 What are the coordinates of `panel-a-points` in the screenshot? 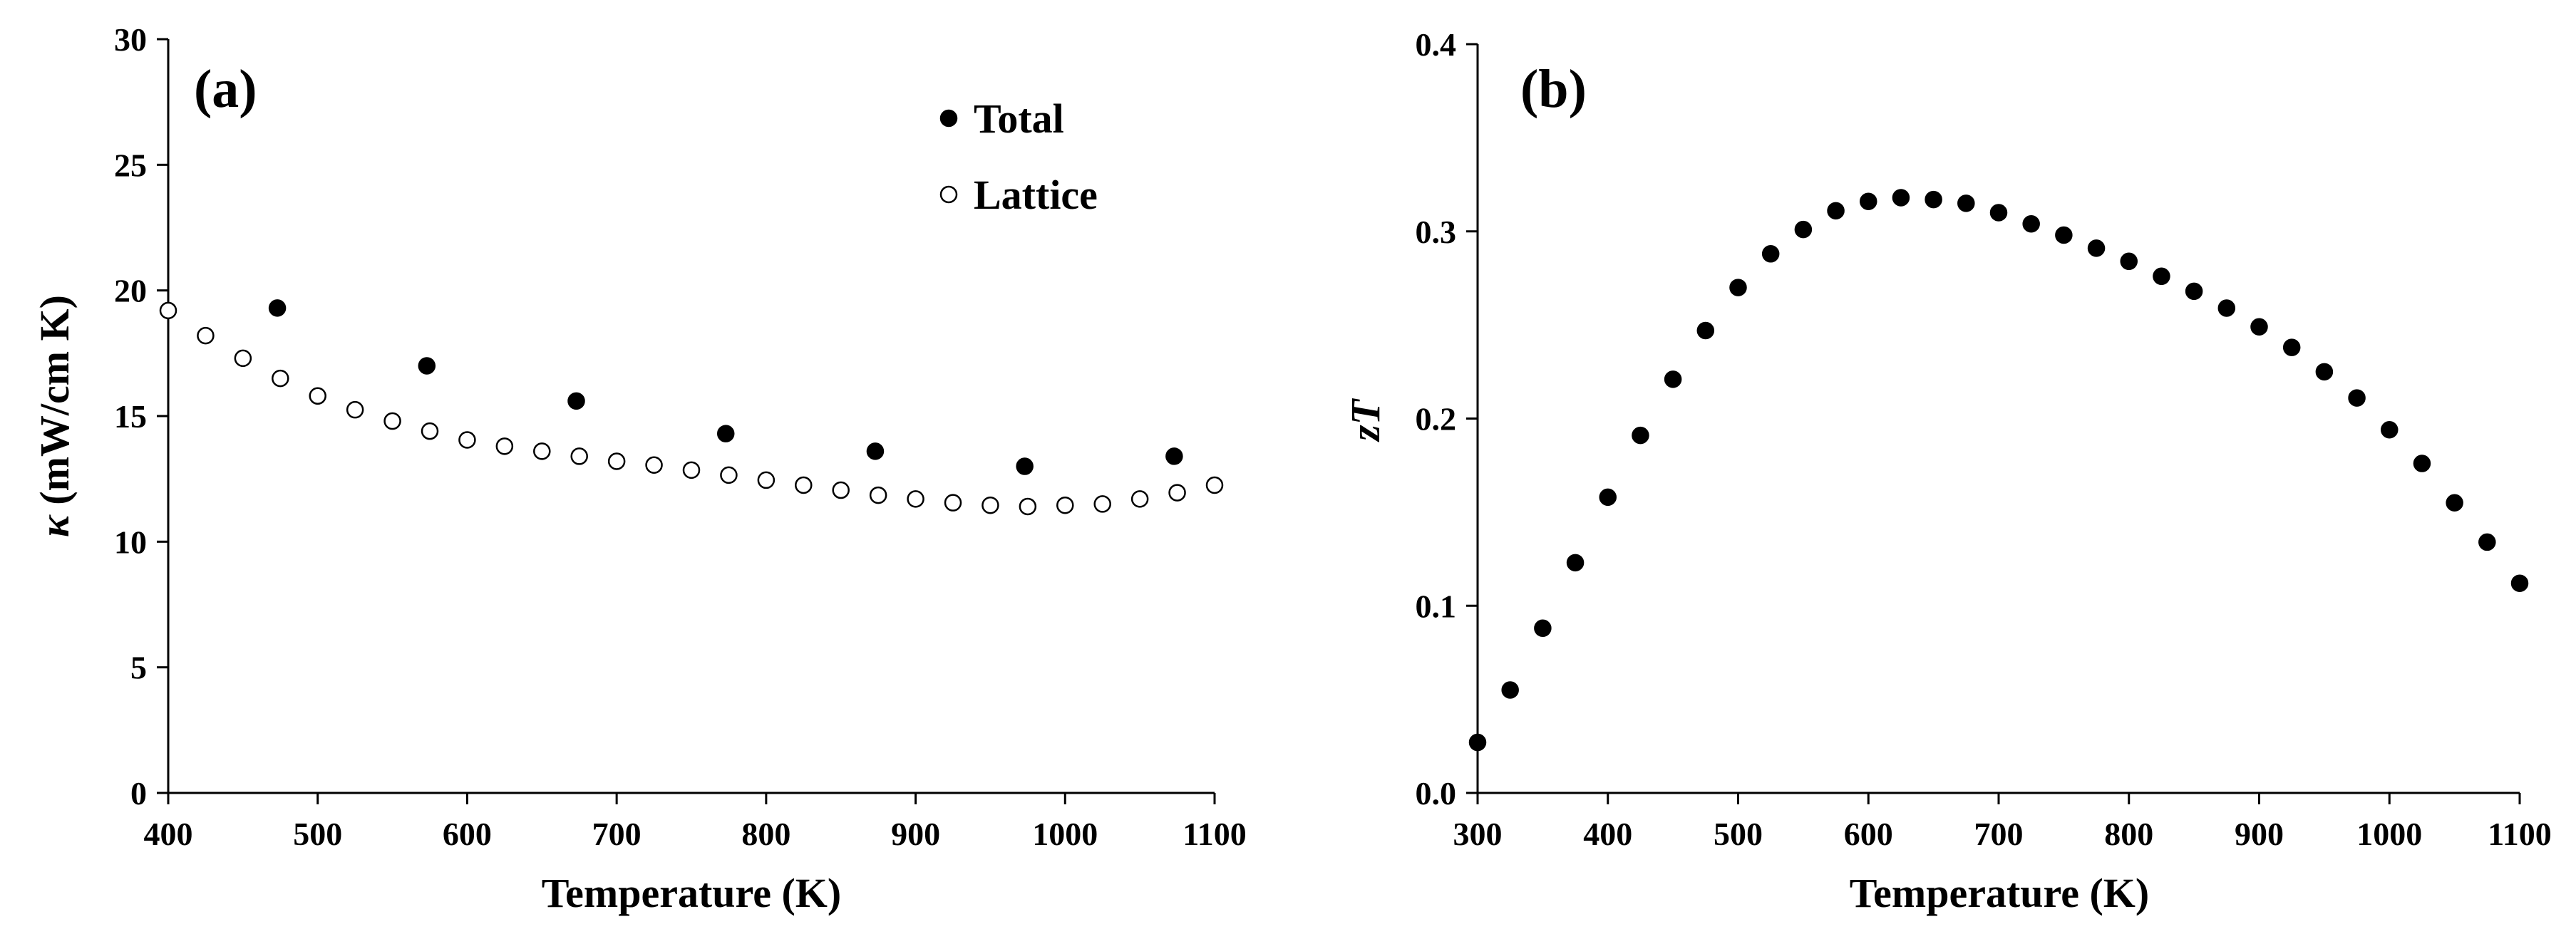 It's located at (691, 407).